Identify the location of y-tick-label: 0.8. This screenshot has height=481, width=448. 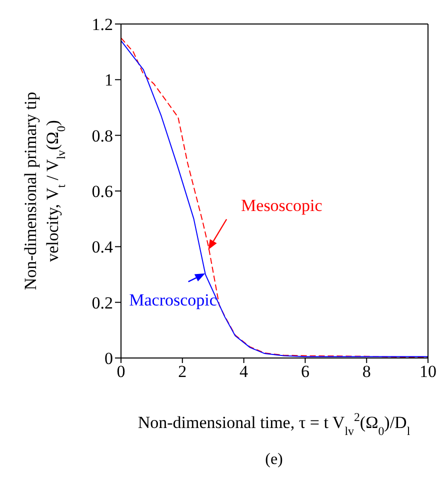
(102, 136).